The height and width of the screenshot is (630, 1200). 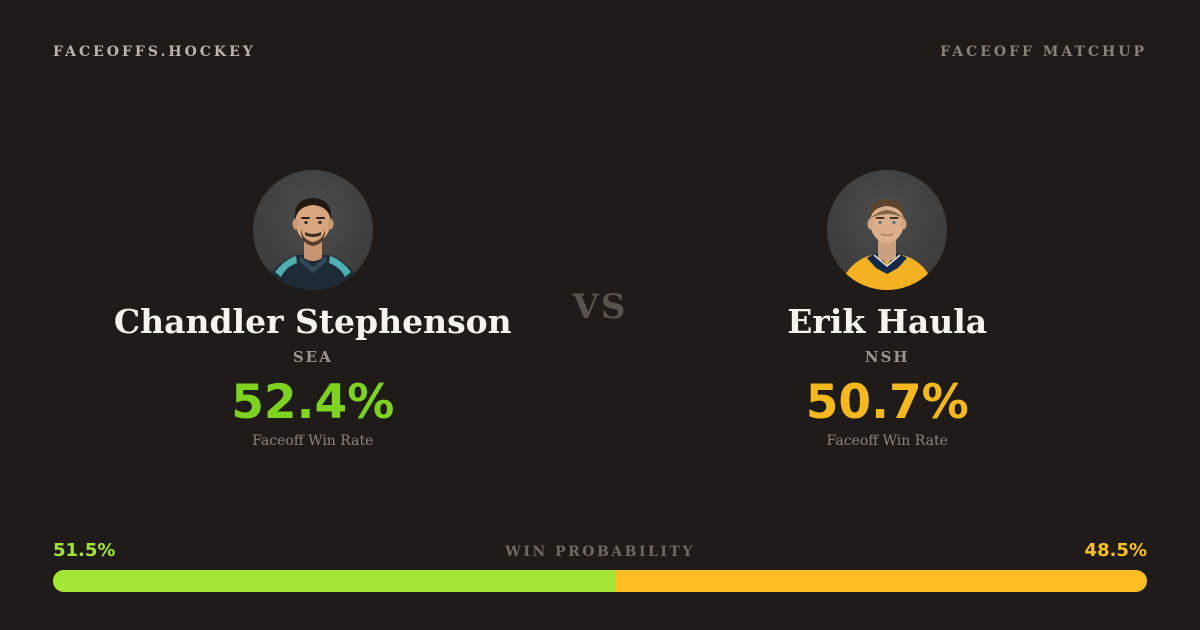 I want to click on win-probability-section: 51.5% WIN PROBABILITY 48.5%, so click(x=600, y=566).